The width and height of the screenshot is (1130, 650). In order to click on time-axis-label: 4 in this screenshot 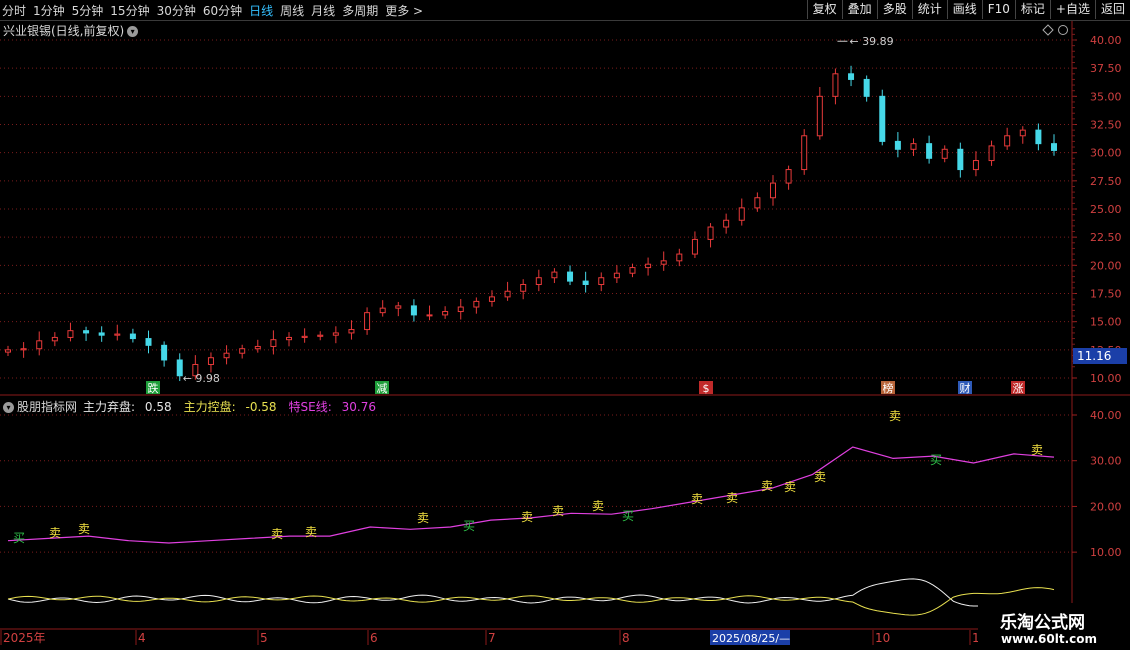, I will do `click(142, 638)`.